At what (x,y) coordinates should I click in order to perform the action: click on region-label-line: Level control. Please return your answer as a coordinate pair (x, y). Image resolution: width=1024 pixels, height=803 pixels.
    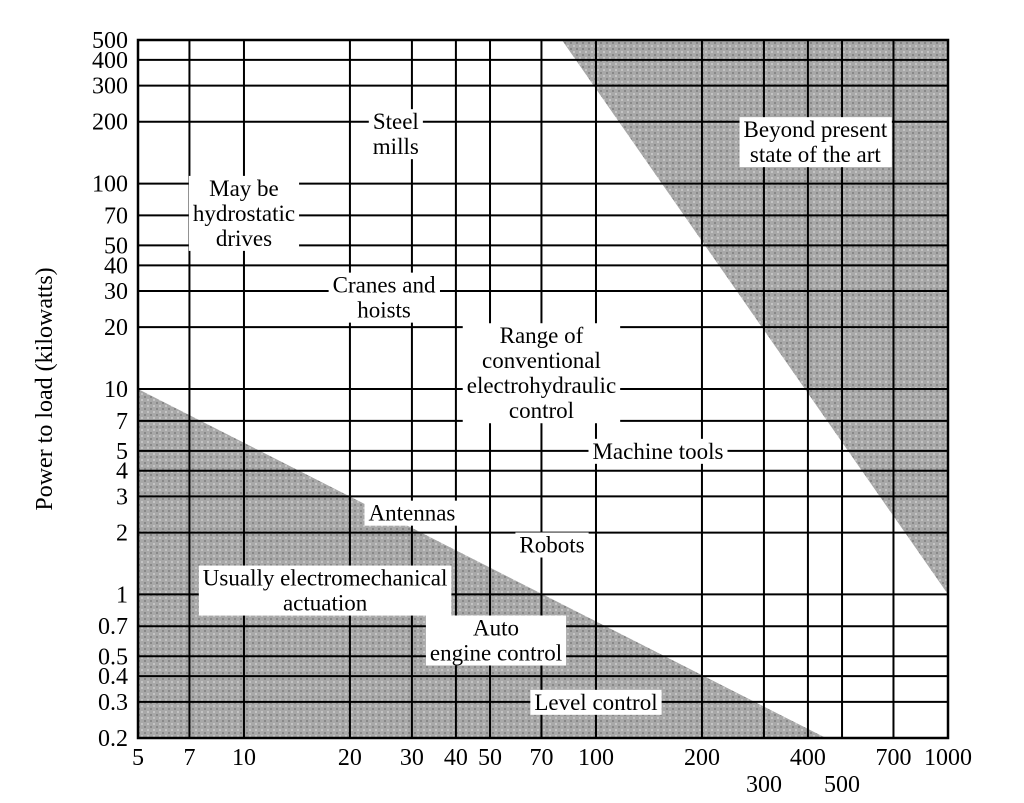
    Looking at the image, I should click on (595, 702).